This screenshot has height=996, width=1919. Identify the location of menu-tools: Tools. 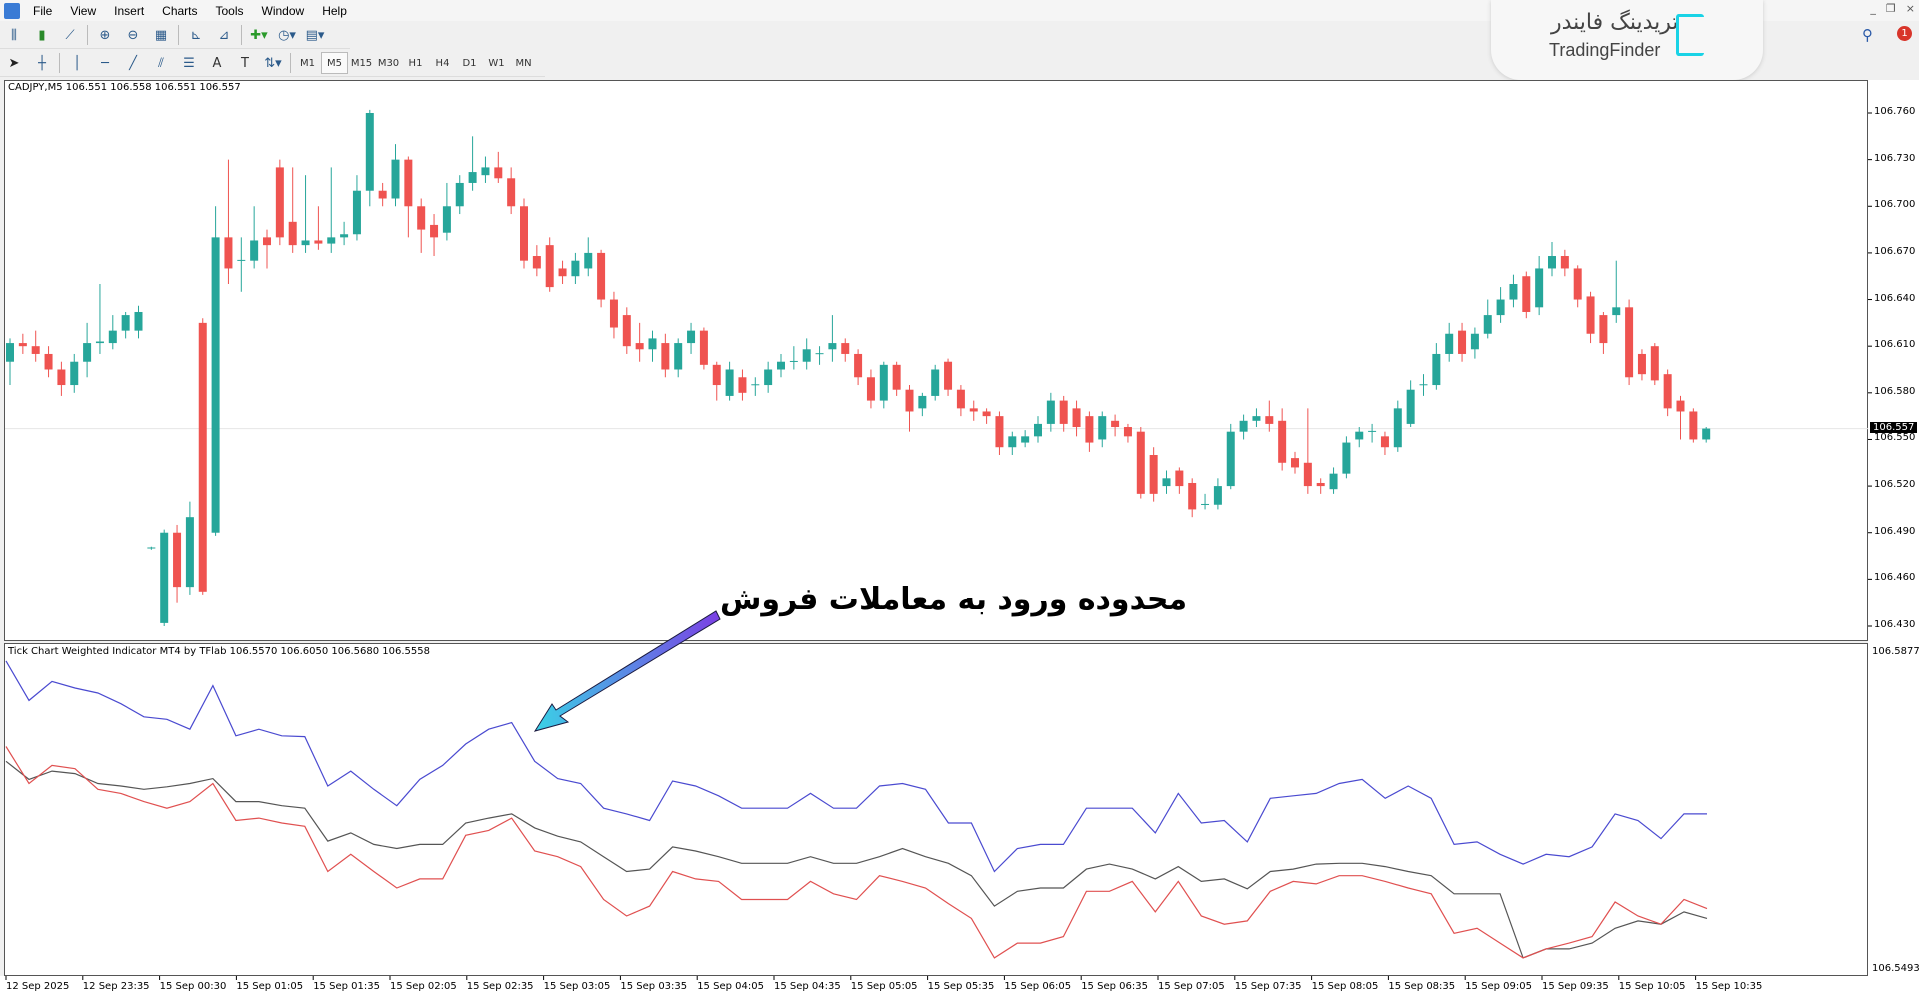
(229, 10).